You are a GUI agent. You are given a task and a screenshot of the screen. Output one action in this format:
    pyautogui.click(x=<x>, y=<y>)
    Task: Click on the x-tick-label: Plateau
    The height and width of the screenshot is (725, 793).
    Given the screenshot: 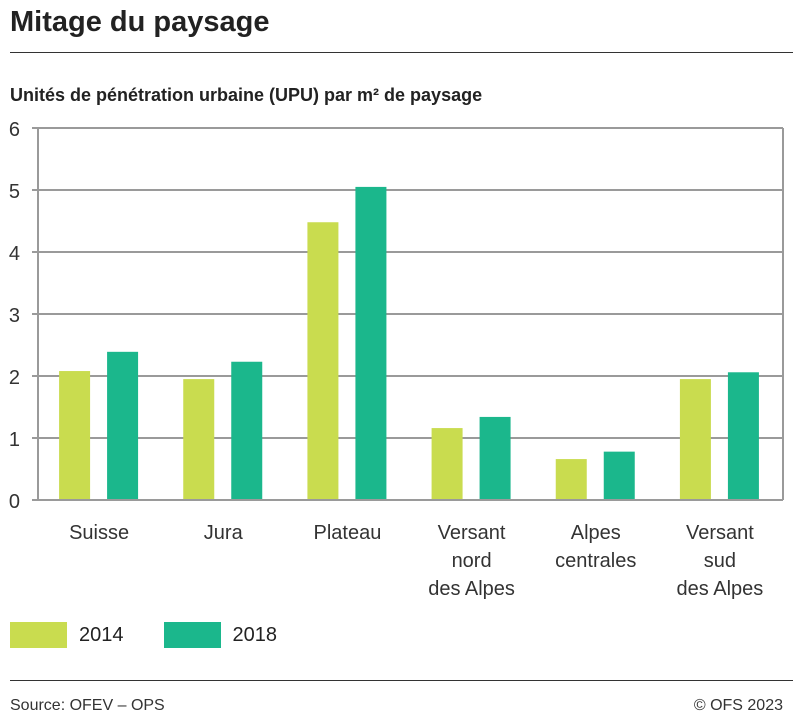 What is the action you would take?
    pyautogui.click(x=347, y=533)
    